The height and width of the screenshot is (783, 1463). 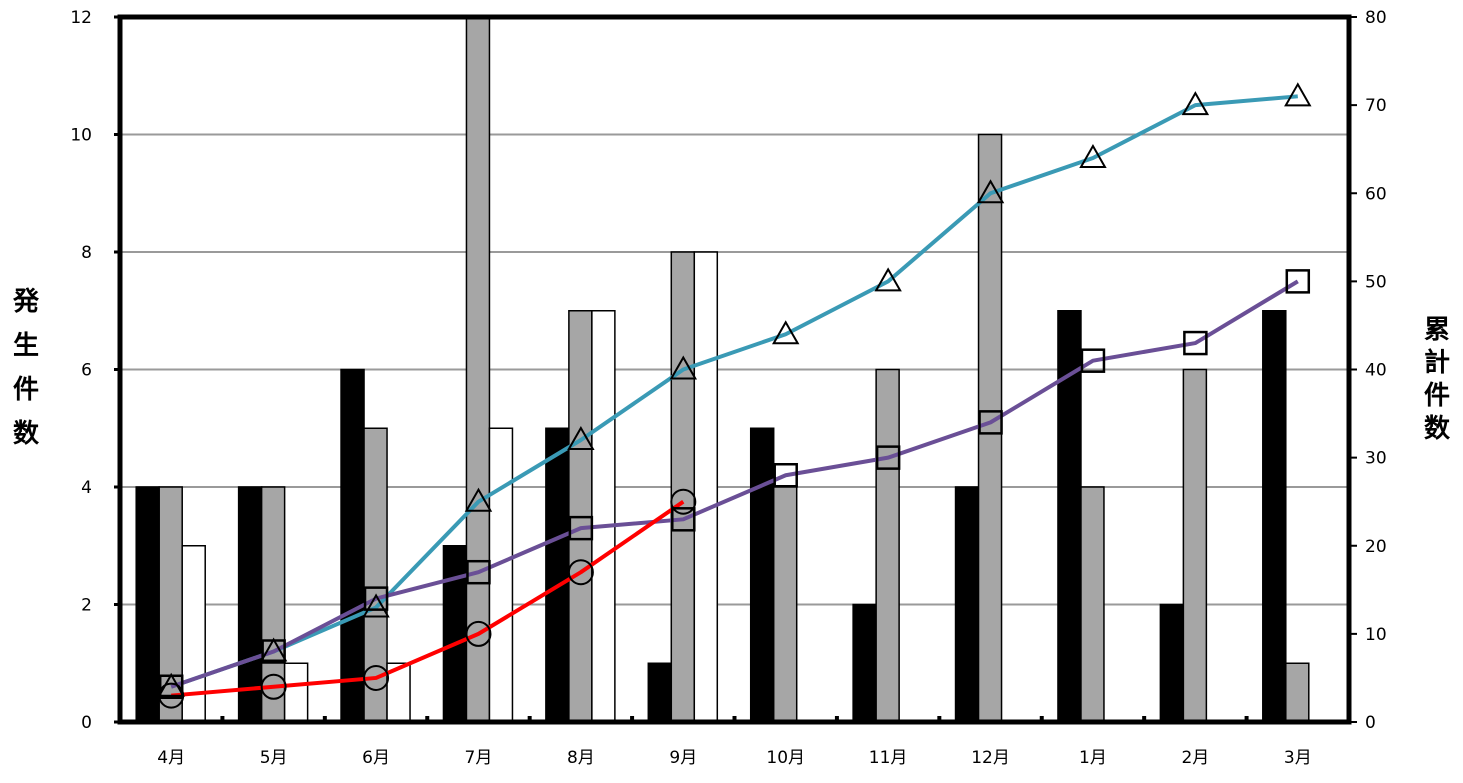 What do you see at coordinates (1437, 379) in the screenshot?
I see `right-axis-title: 累計件数` at bounding box center [1437, 379].